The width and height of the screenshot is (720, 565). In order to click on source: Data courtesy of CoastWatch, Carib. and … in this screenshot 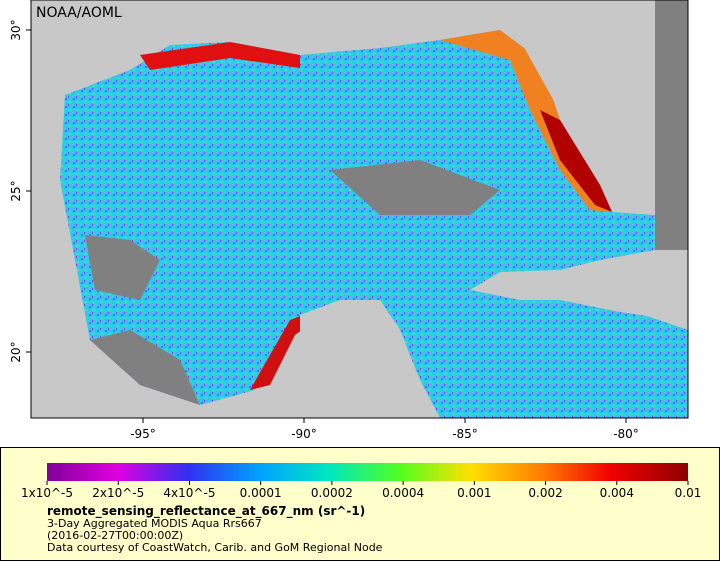, I will do `click(215, 547)`.